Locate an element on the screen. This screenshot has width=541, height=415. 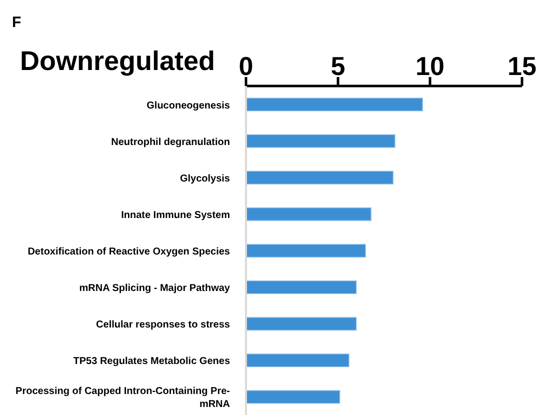
y-tick-label: mRNA Splicing - Major Pathway is located at coordinates (154, 288).